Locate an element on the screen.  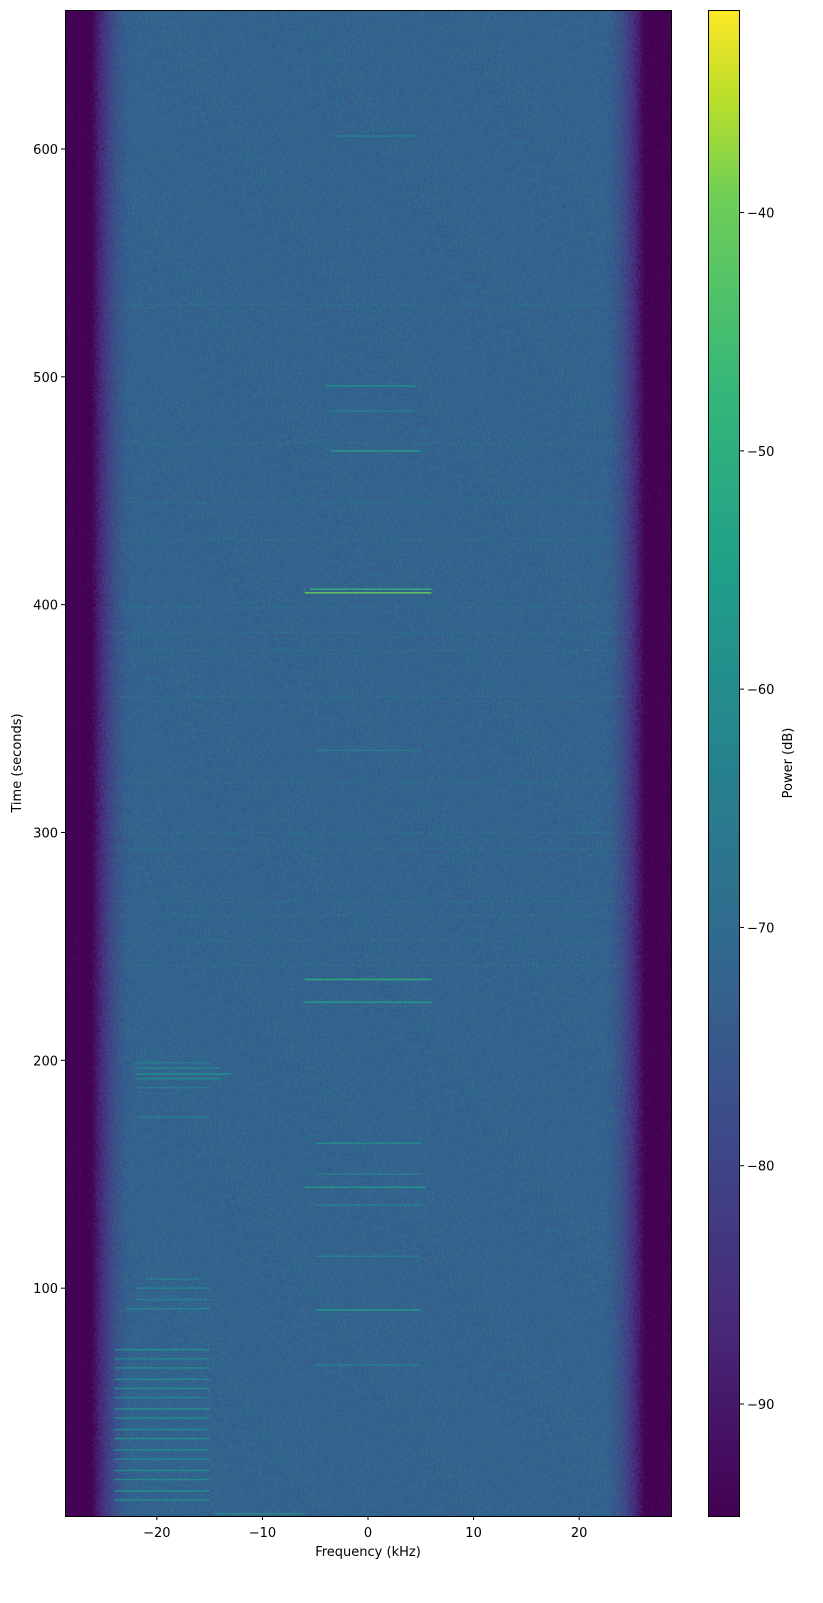
tick-label: 200 is located at coordinates (45, 1061).